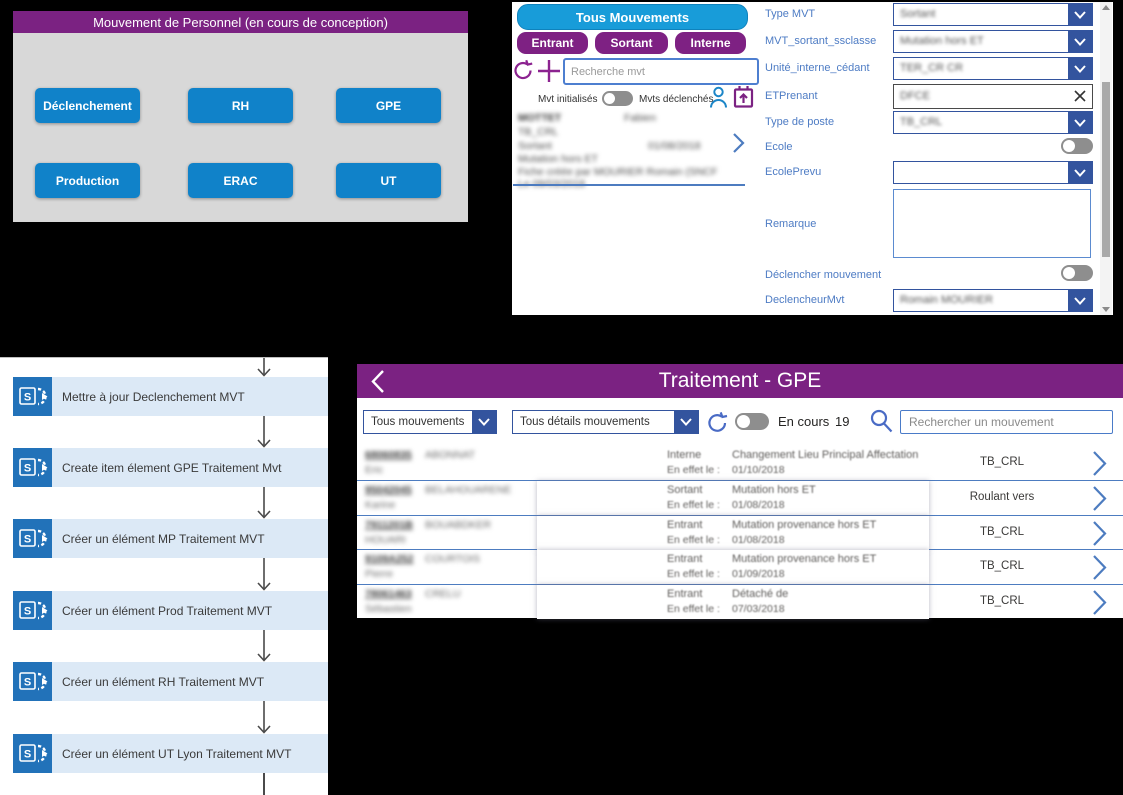  Describe the element at coordinates (791, 224) in the screenshot. I see `remarque-label: Remarque` at that location.